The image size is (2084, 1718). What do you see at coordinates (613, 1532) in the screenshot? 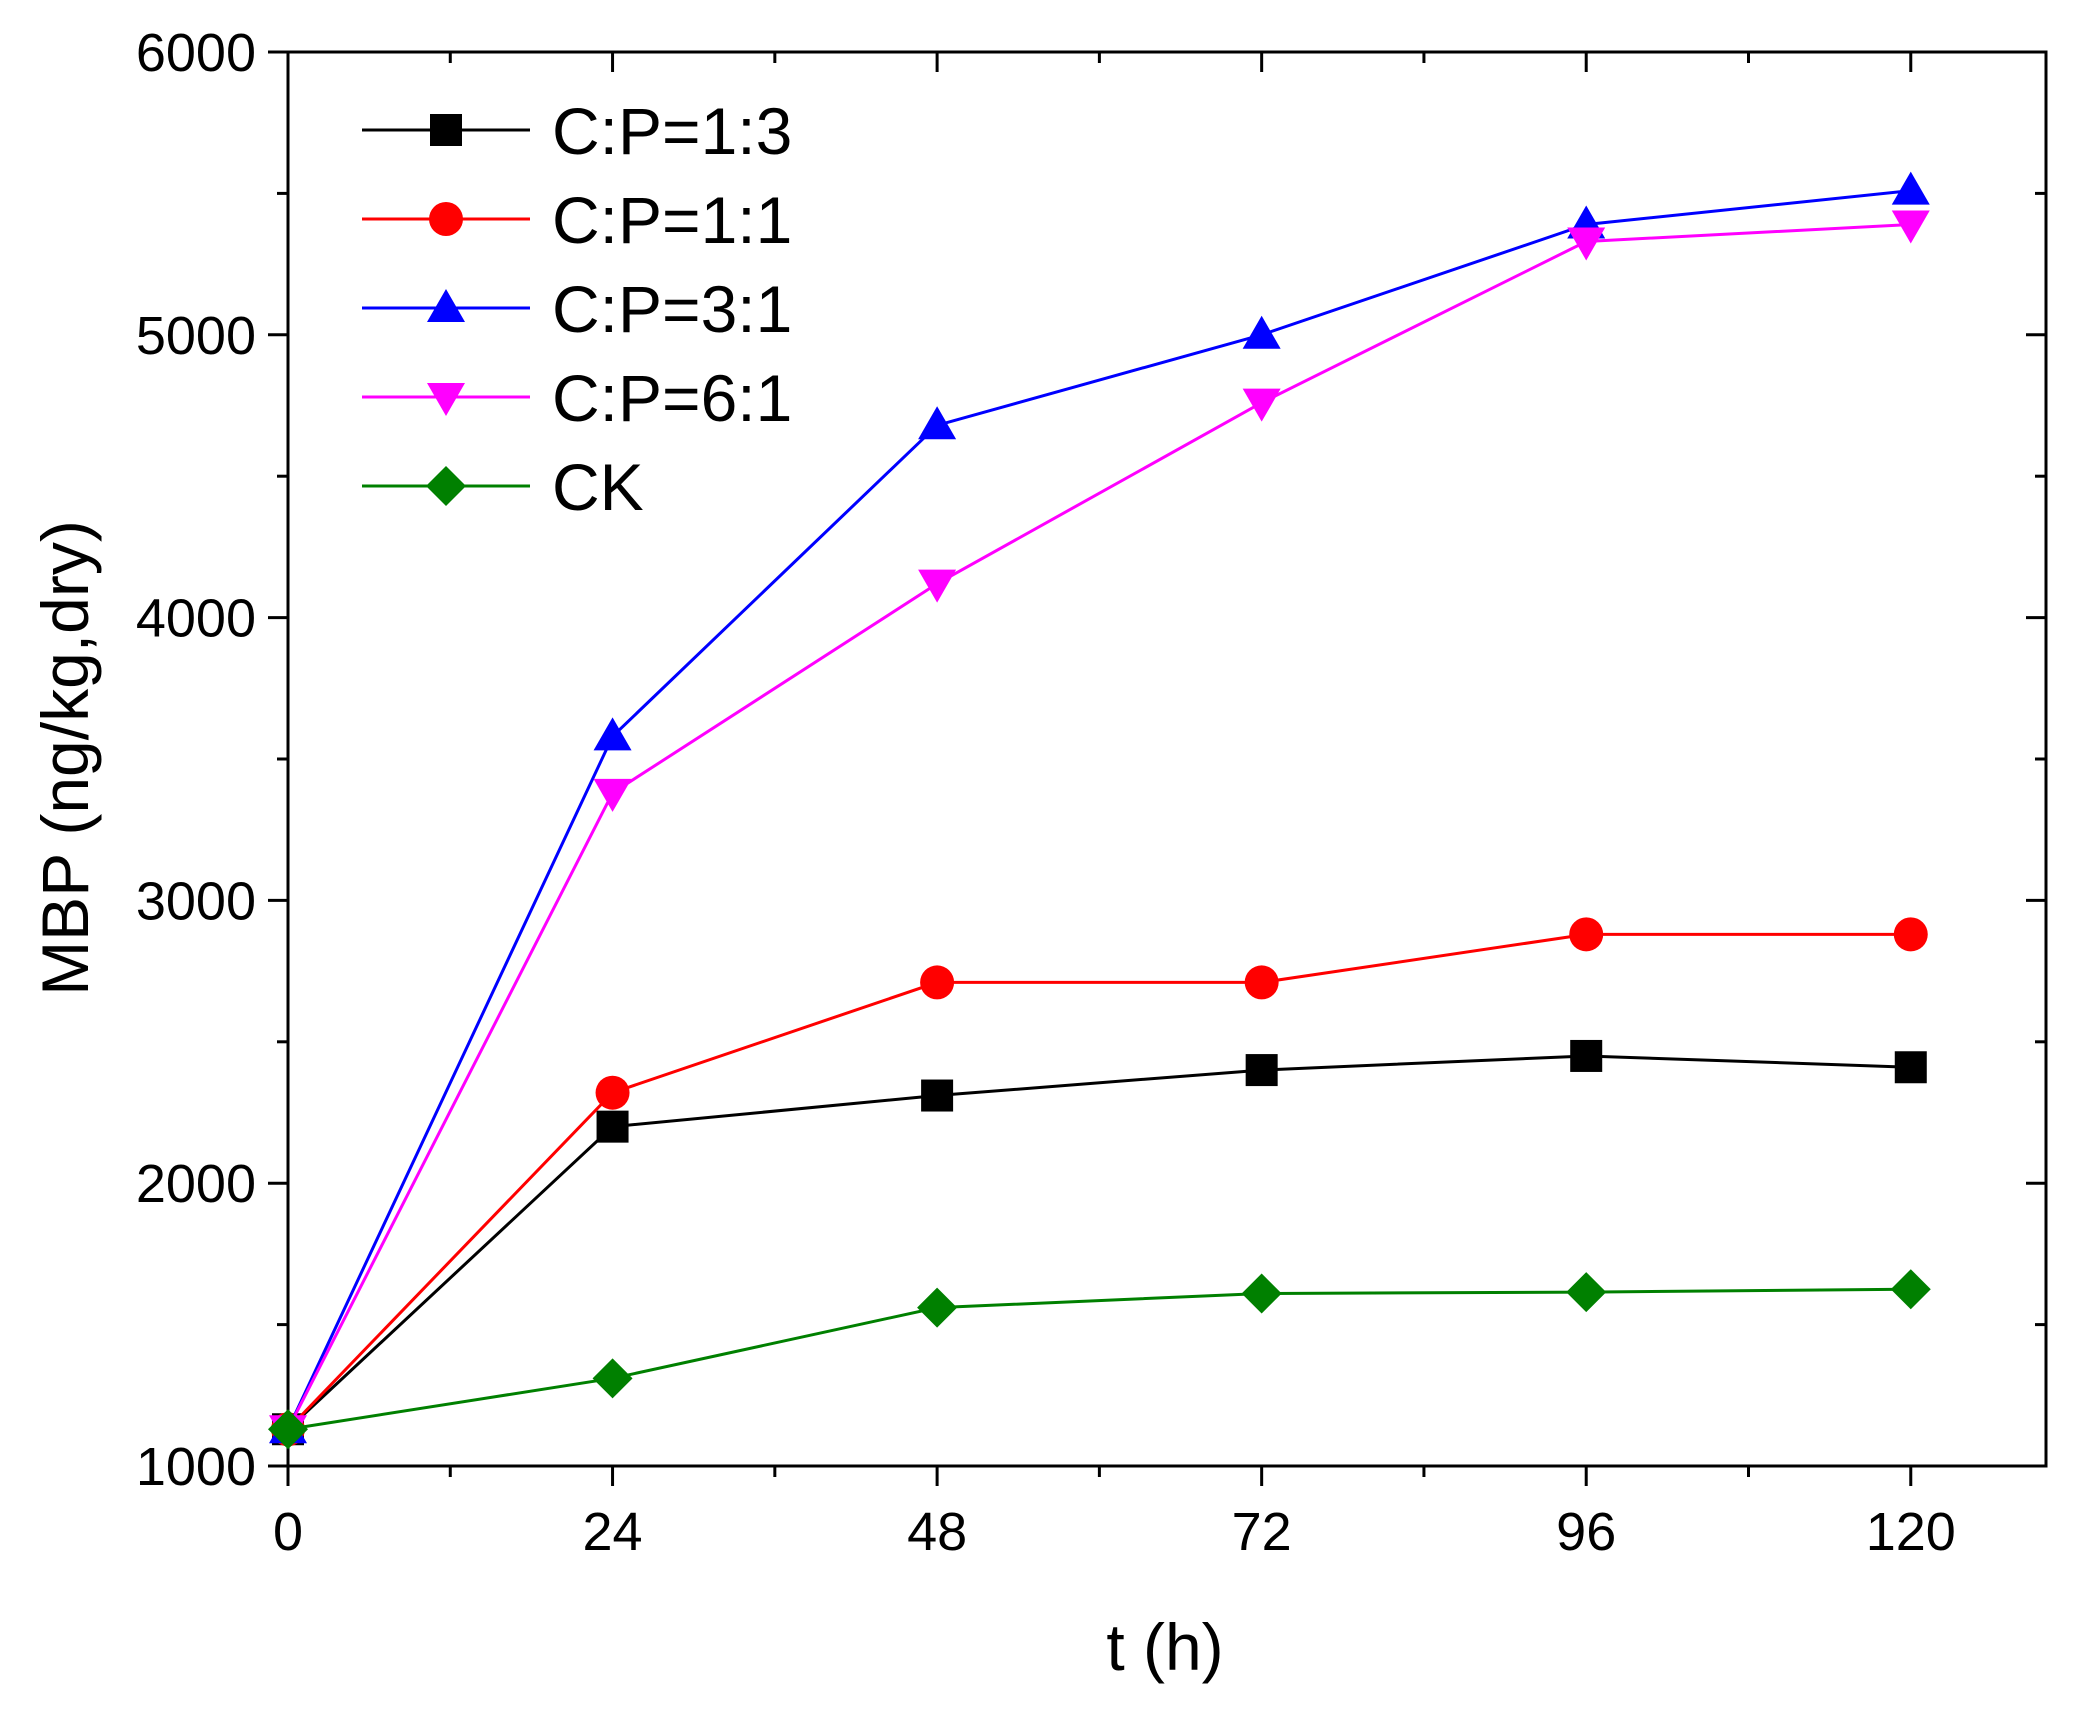
I see `x-tick-label: 24` at bounding box center [613, 1532].